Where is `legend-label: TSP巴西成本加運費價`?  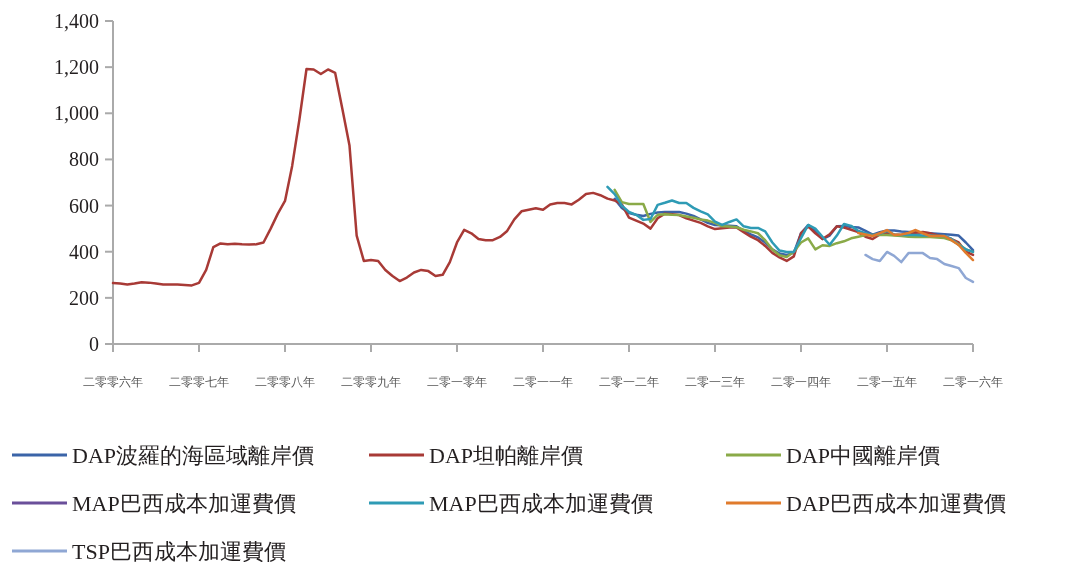
legend-label: TSP巴西成本加運費價 is located at coordinates (179, 550).